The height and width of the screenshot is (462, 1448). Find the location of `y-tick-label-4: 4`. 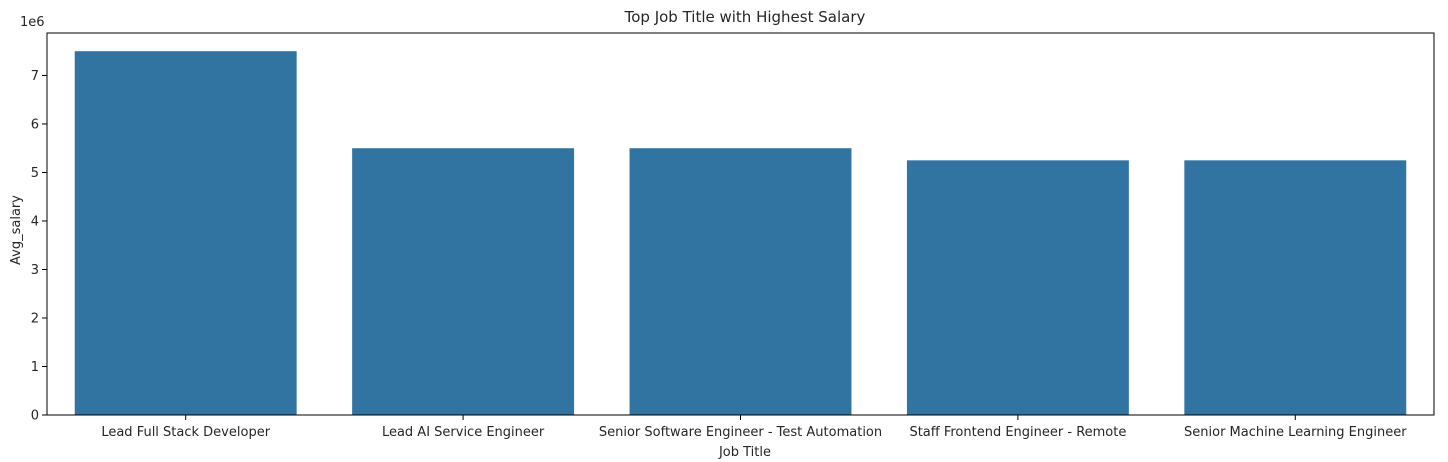

y-tick-label-4: 4 is located at coordinates (35, 221).